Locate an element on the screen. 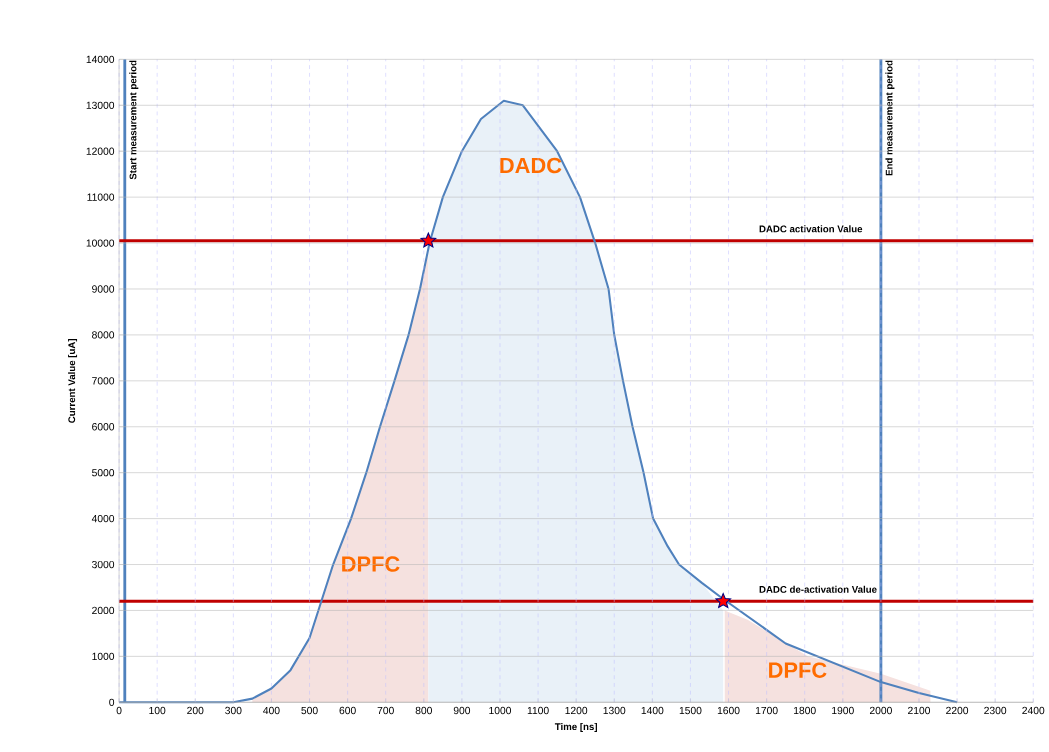 The height and width of the screenshot is (752, 1049). ref-line-label: End measurement period is located at coordinates (890, 118).